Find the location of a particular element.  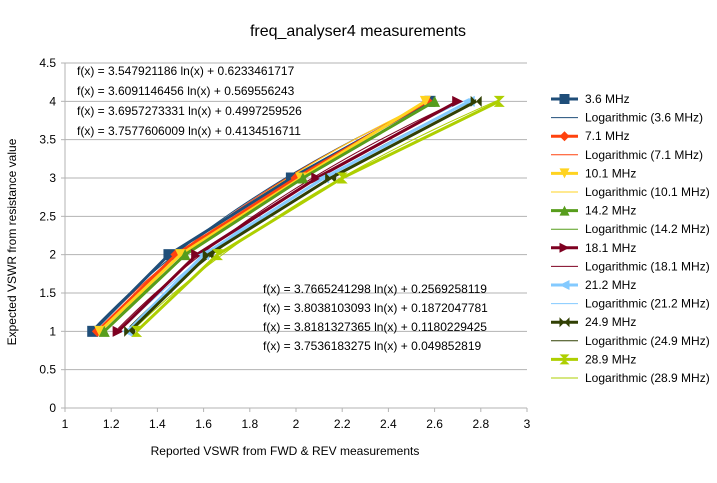

y-tick-label: 3 is located at coordinates (52, 178).